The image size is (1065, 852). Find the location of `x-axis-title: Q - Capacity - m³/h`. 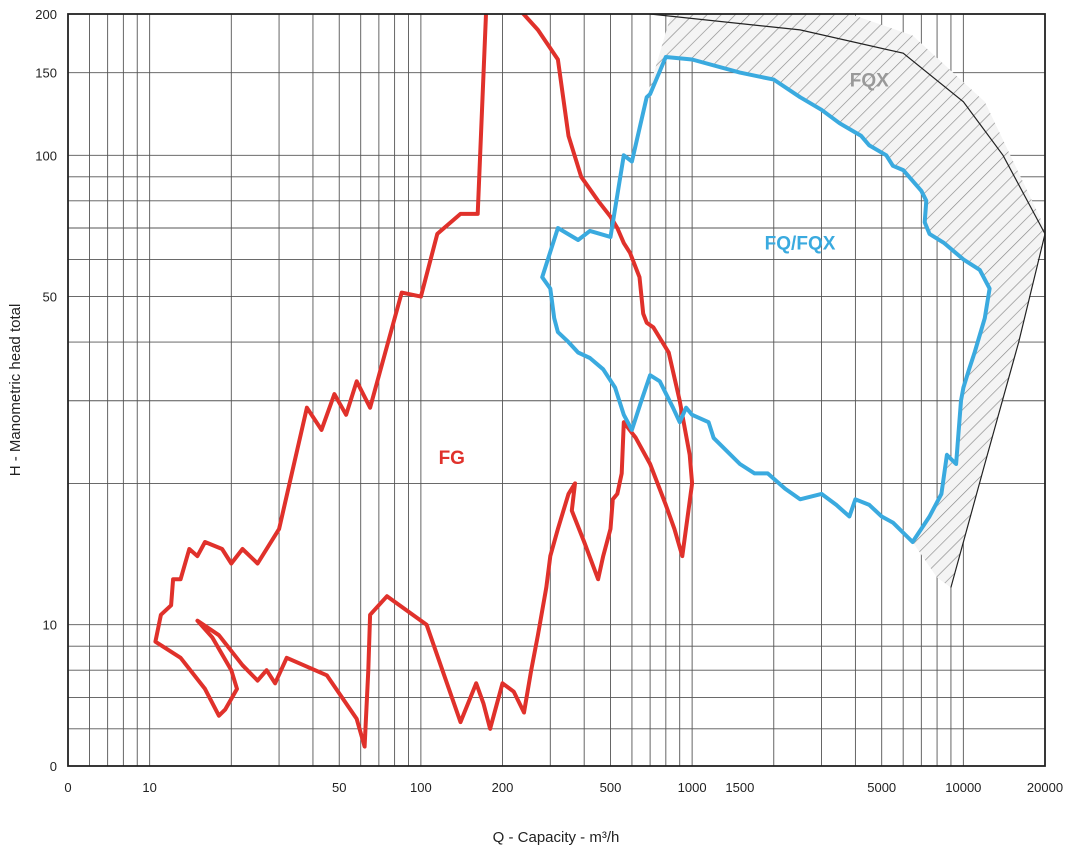

x-axis-title: Q - Capacity - m³/h is located at coordinates (556, 837).